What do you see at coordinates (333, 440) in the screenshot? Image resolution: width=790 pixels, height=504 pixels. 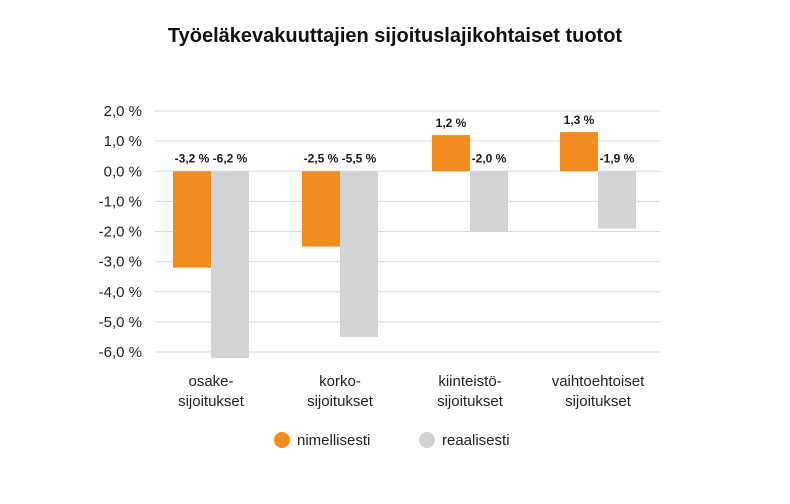 I see `legend-label: nimellisesti` at bounding box center [333, 440].